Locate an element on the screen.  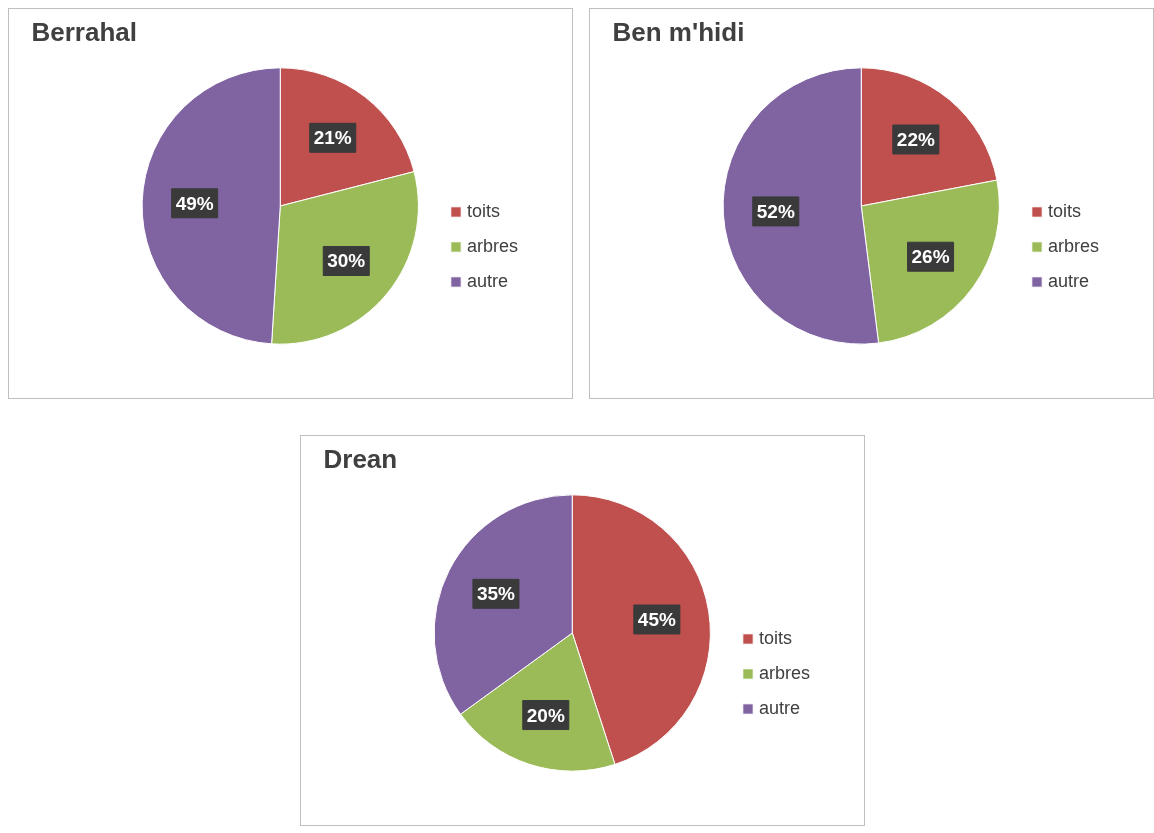
data-label: 26% is located at coordinates (930, 257).